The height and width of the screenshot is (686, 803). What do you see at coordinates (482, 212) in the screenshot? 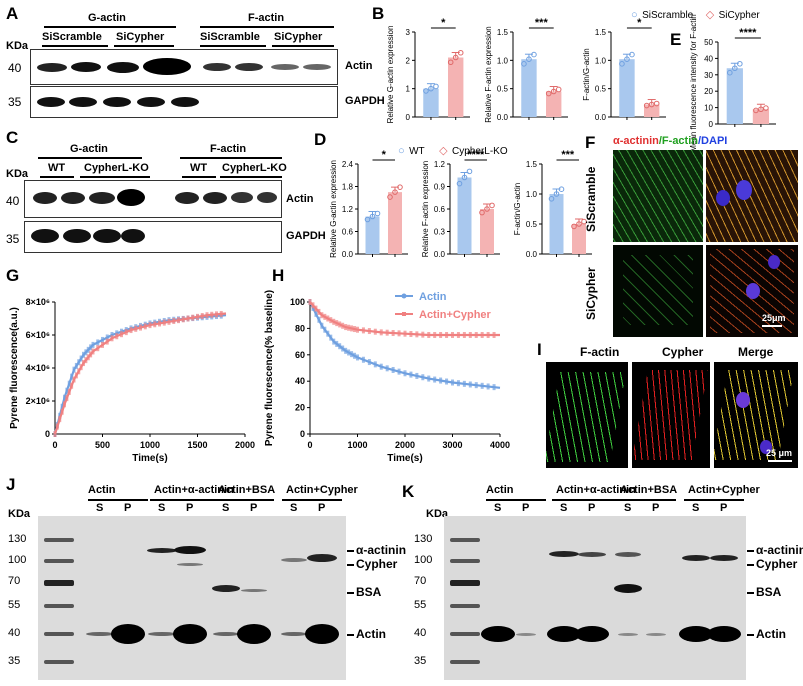
I see `chart-d-1-pt` at bounding box center [482, 212].